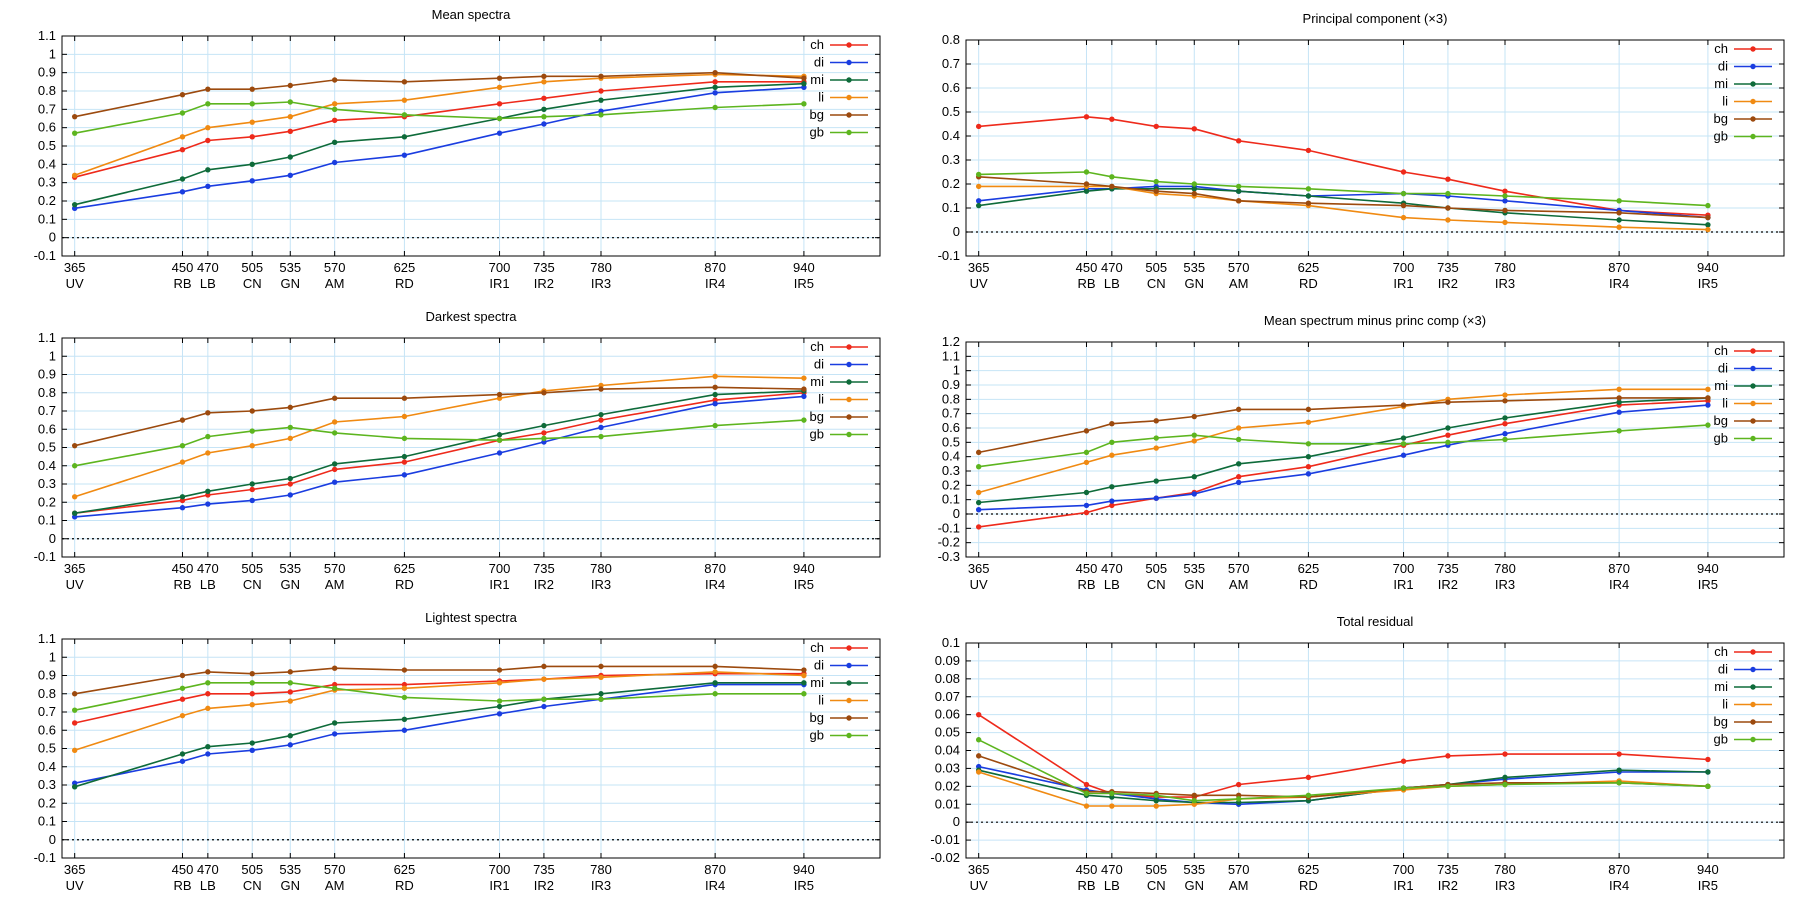  What do you see at coordinates (47, 748) in the screenshot?
I see `y-tick-label: 0.5` at bounding box center [47, 748].